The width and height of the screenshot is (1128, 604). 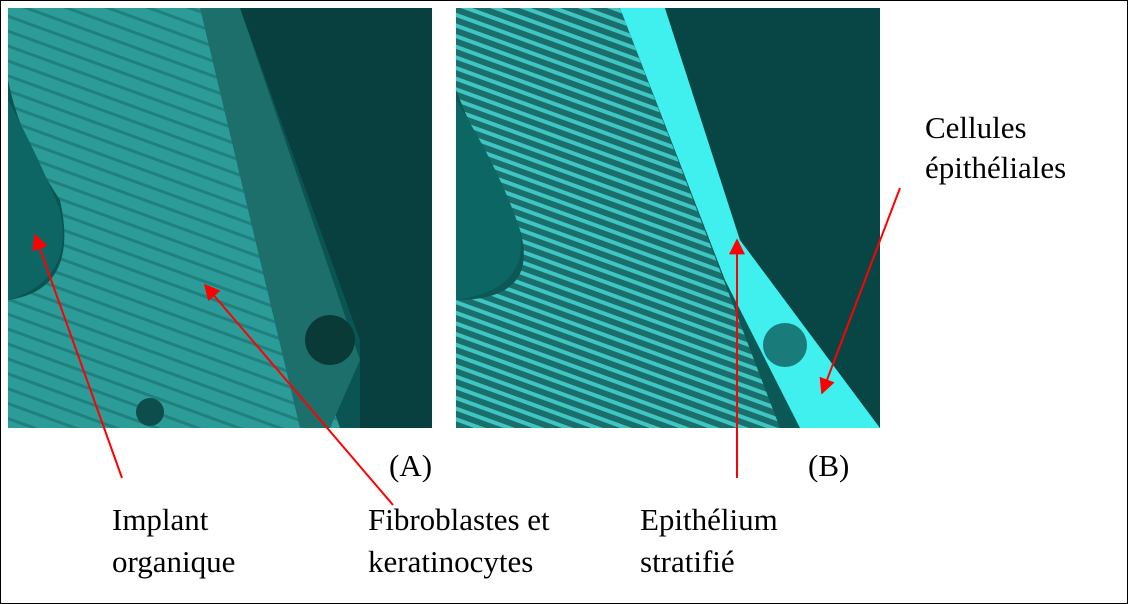 What do you see at coordinates (709, 519) in the screenshot?
I see `annotation: Epithélium` at bounding box center [709, 519].